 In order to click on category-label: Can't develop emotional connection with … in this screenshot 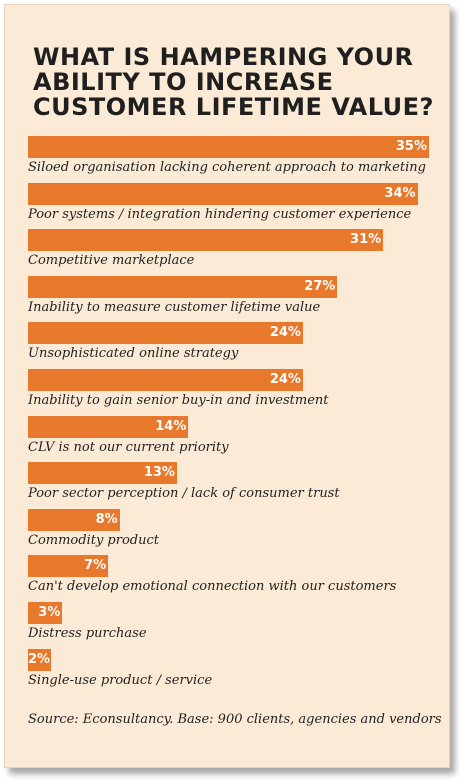, I will do `click(212, 587)`.